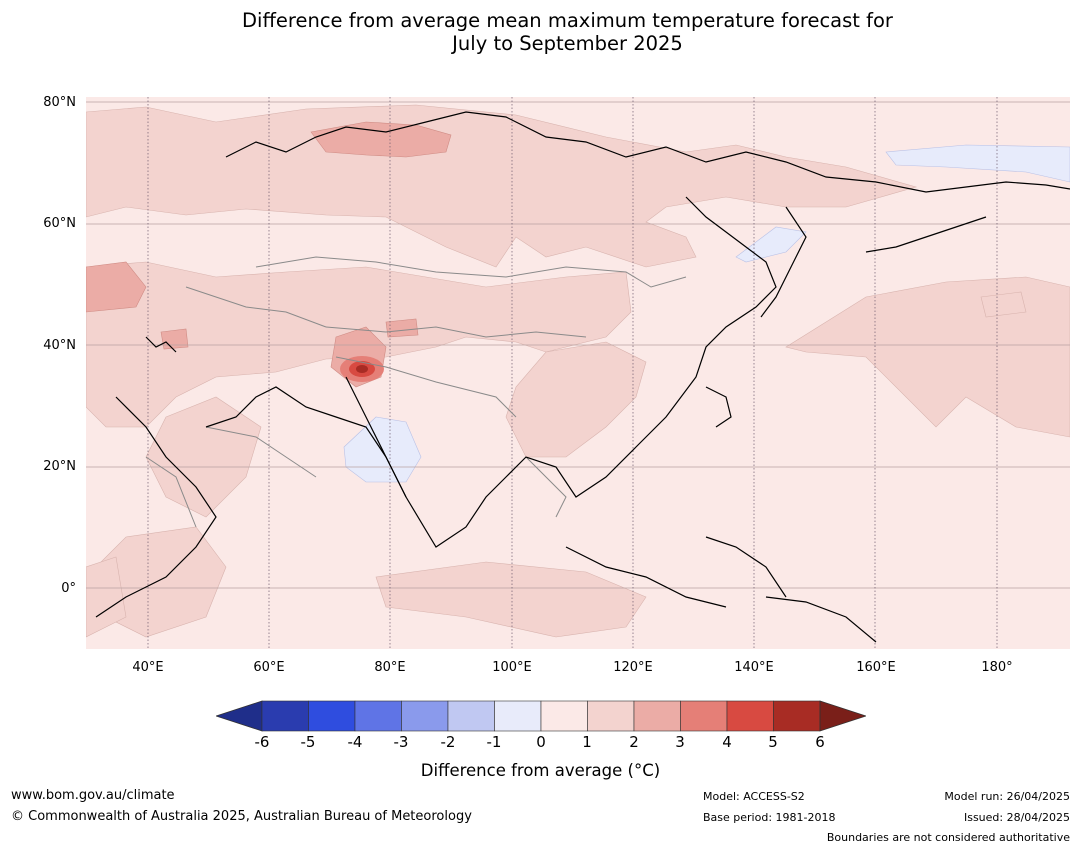 This screenshot has height=850, width=1081. Describe the element at coordinates (59, 466) in the screenshot. I see `lat-label-20n: 20°N` at that location.